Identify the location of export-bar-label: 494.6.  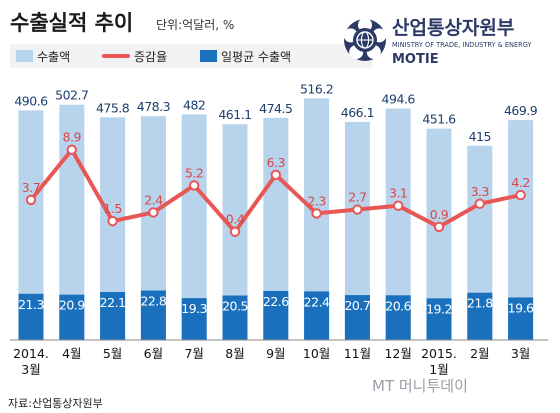
(399, 99).